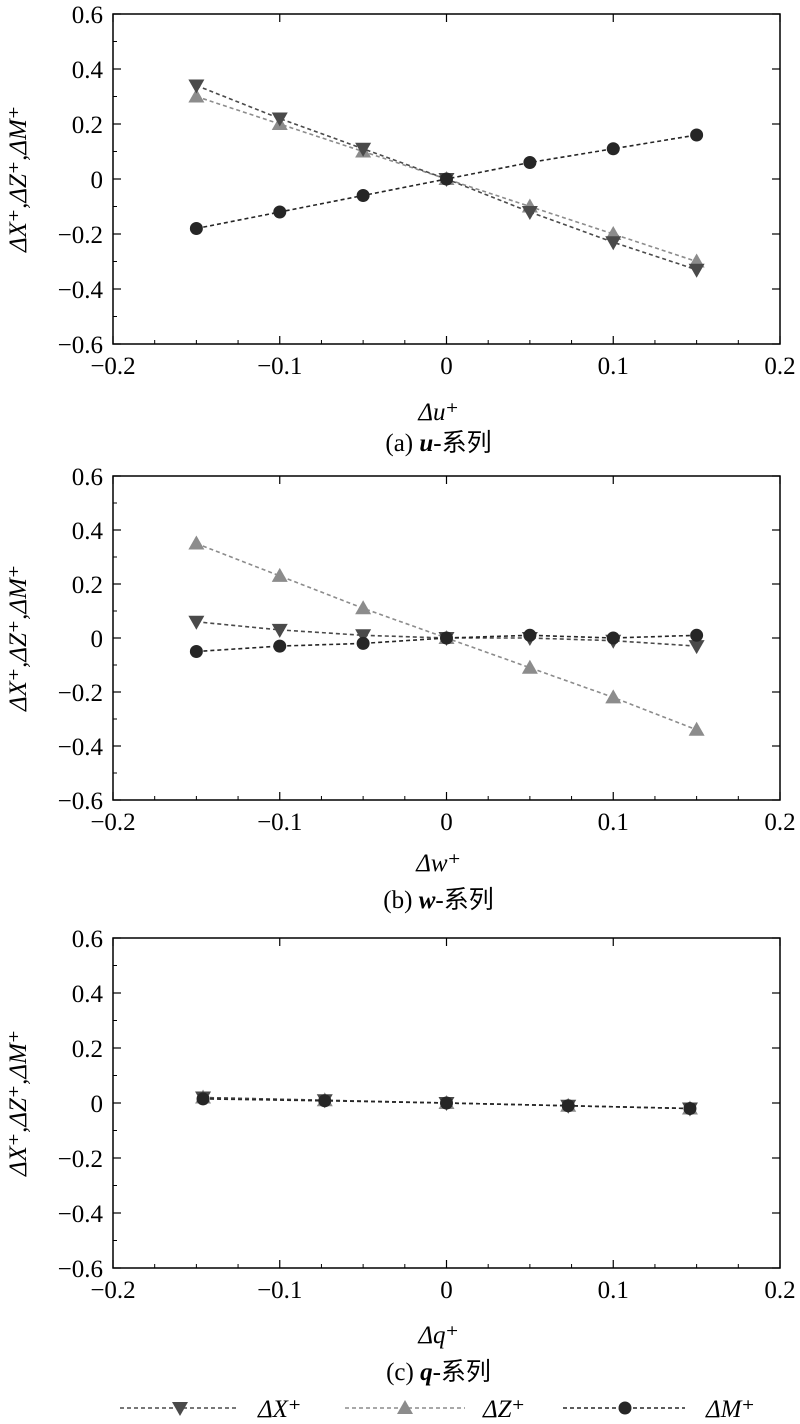  I want to click on panel-caption: (a) u-系列, so click(438, 443).